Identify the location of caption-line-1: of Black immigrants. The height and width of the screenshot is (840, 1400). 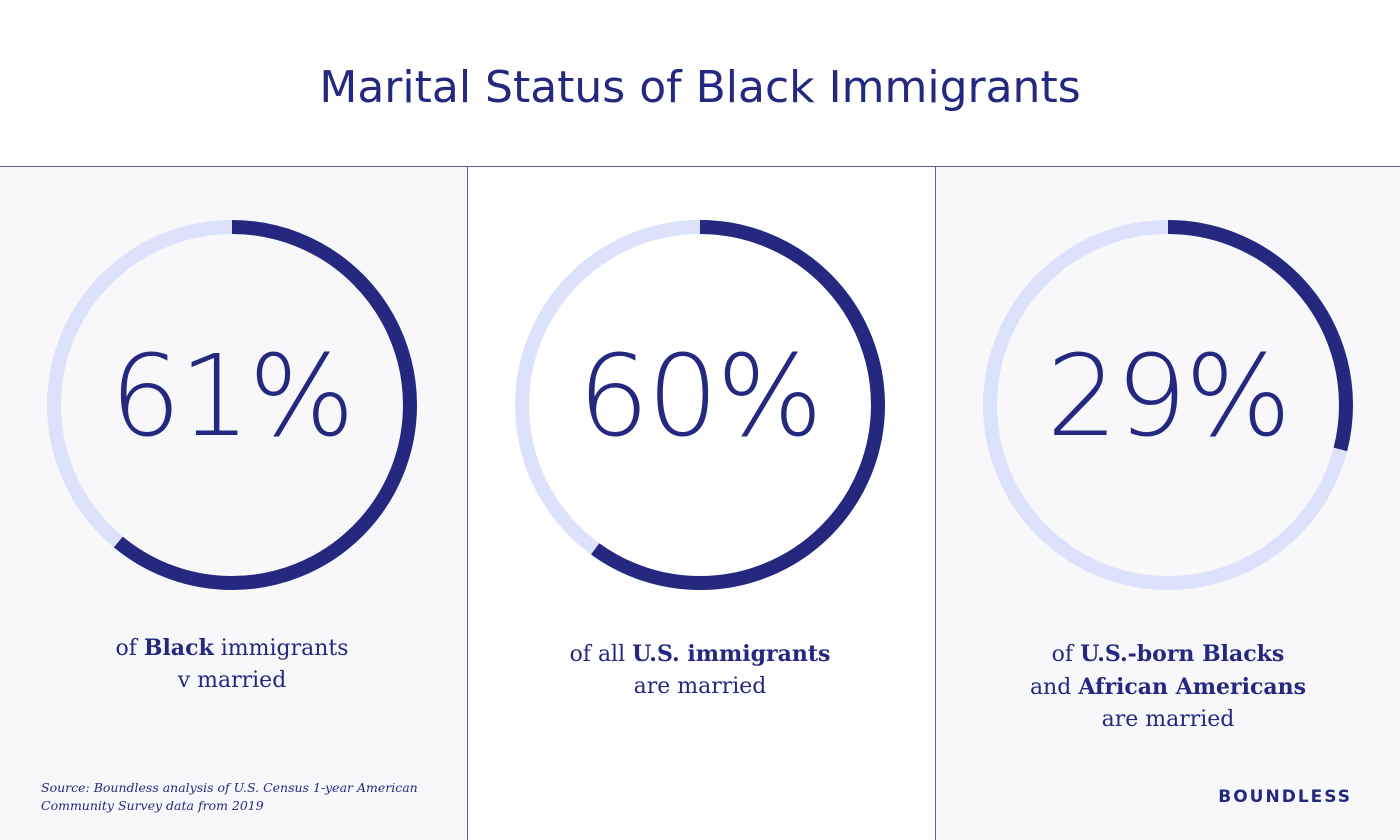
(232, 648).